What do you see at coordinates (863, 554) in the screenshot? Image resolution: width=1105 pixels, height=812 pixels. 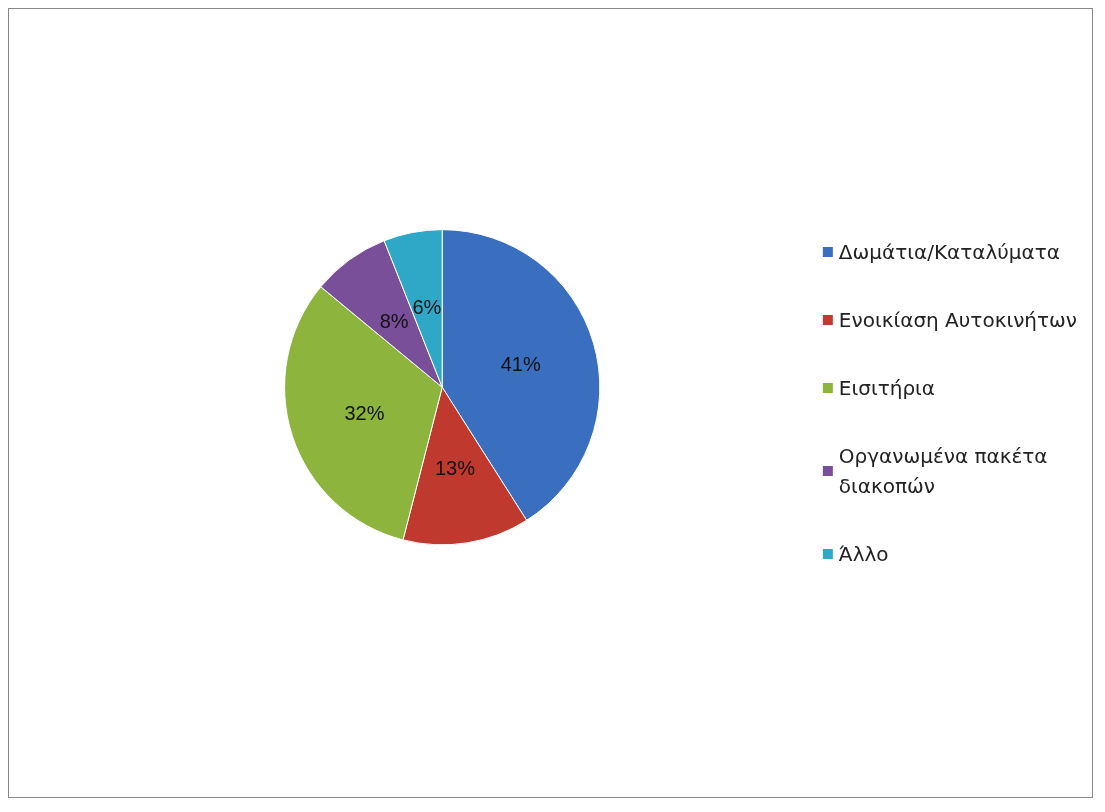 I see `legend-label: Άλλο` at bounding box center [863, 554].